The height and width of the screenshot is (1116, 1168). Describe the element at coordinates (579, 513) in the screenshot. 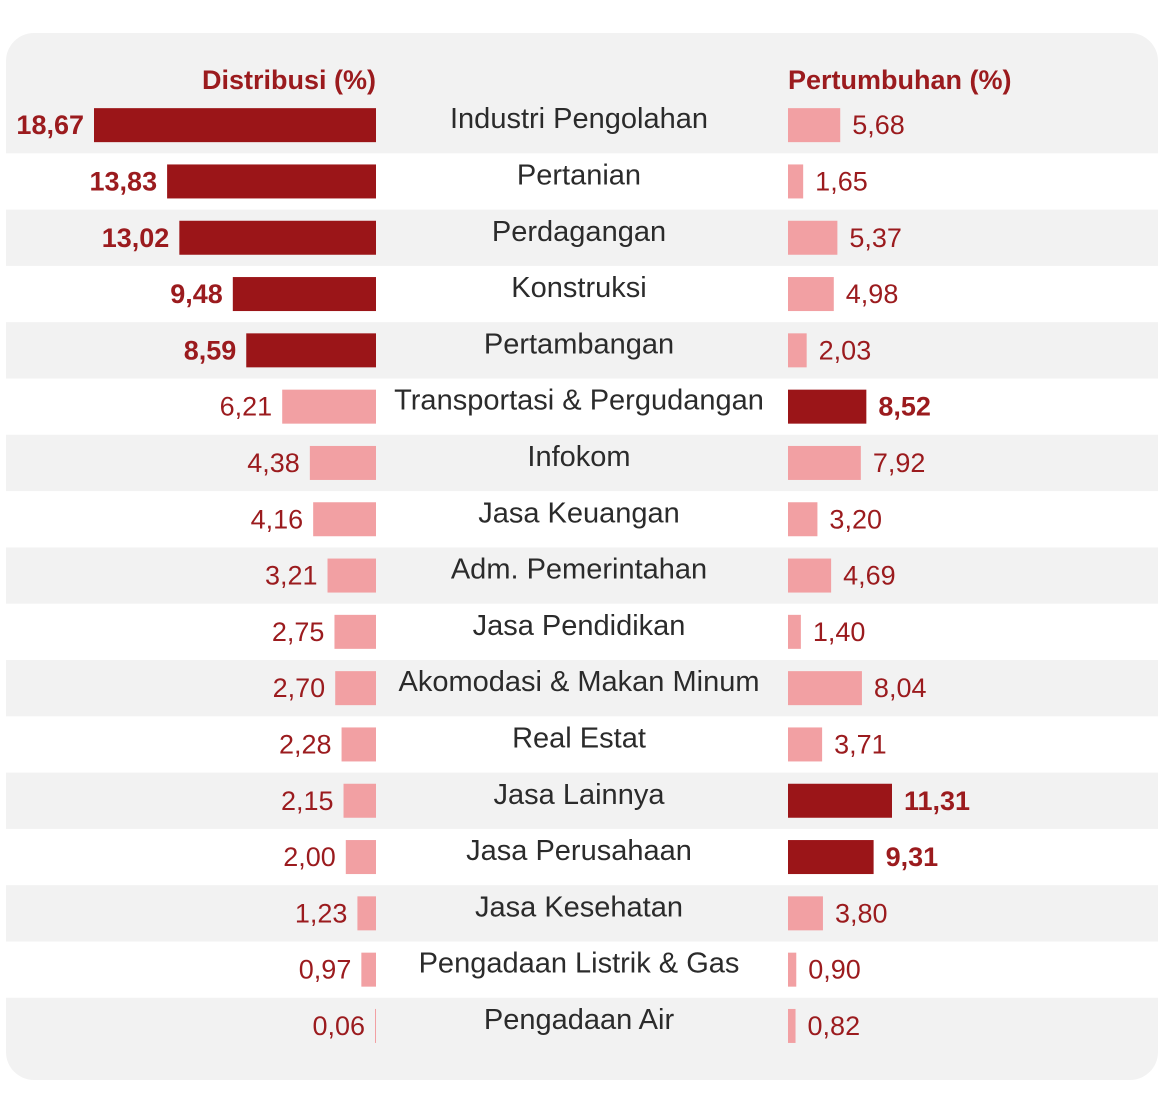

I see `category-label-8: Jasa Keuangan` at that location.